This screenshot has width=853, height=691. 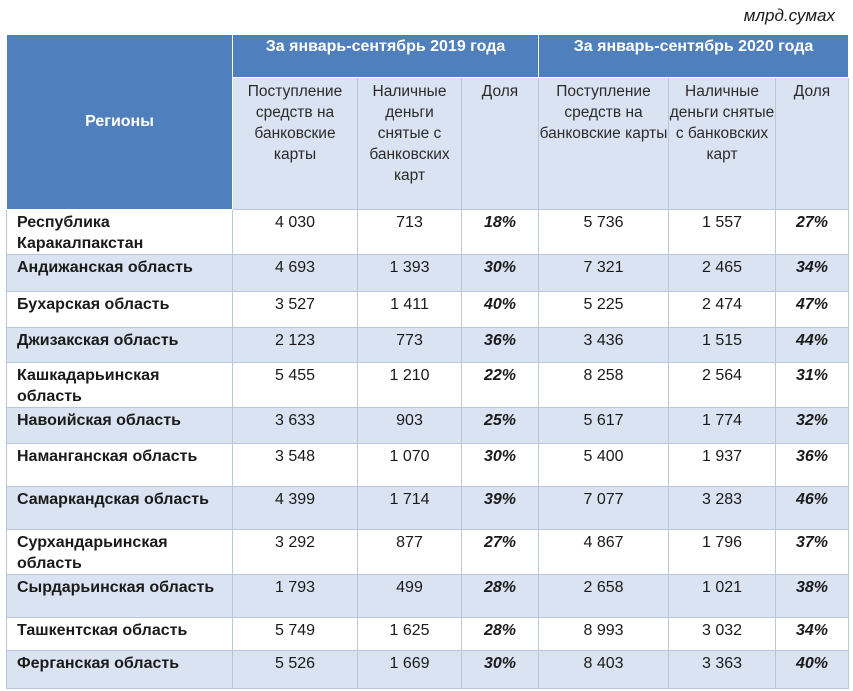 What do you see at coordinates (409, 465) in the screenshot?
I see `cash-2019: 1 070` at bounding box center [409, 465].